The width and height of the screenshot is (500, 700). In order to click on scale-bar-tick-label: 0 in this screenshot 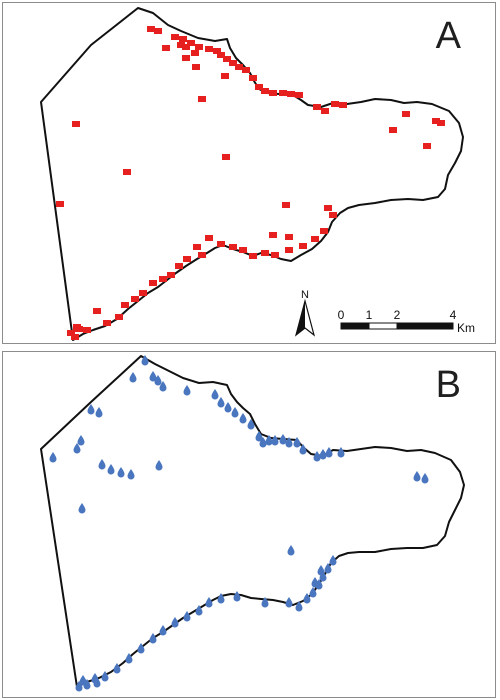, I will do `click(341, 315)`.